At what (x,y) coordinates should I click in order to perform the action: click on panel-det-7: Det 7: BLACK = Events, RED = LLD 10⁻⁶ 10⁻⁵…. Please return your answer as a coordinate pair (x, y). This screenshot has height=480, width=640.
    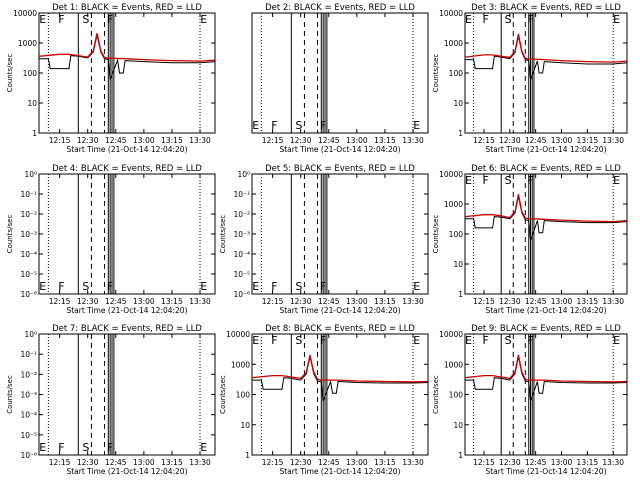
    Looking at the image, I should click on (111, 400).